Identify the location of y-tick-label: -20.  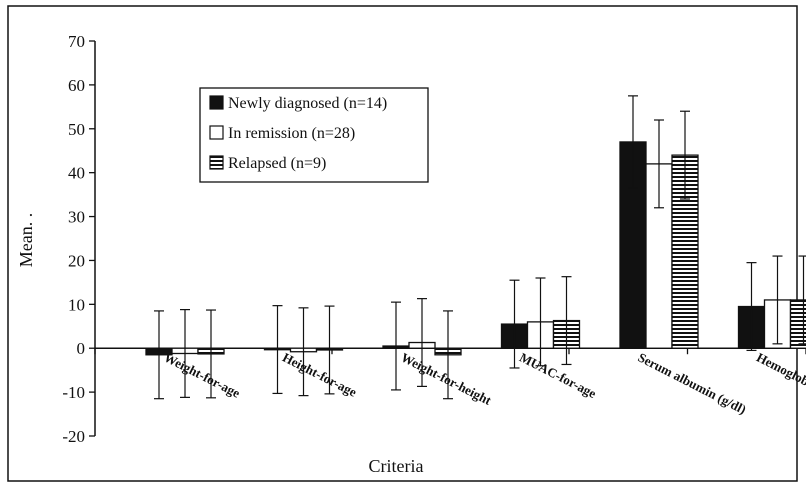
(73, 436).